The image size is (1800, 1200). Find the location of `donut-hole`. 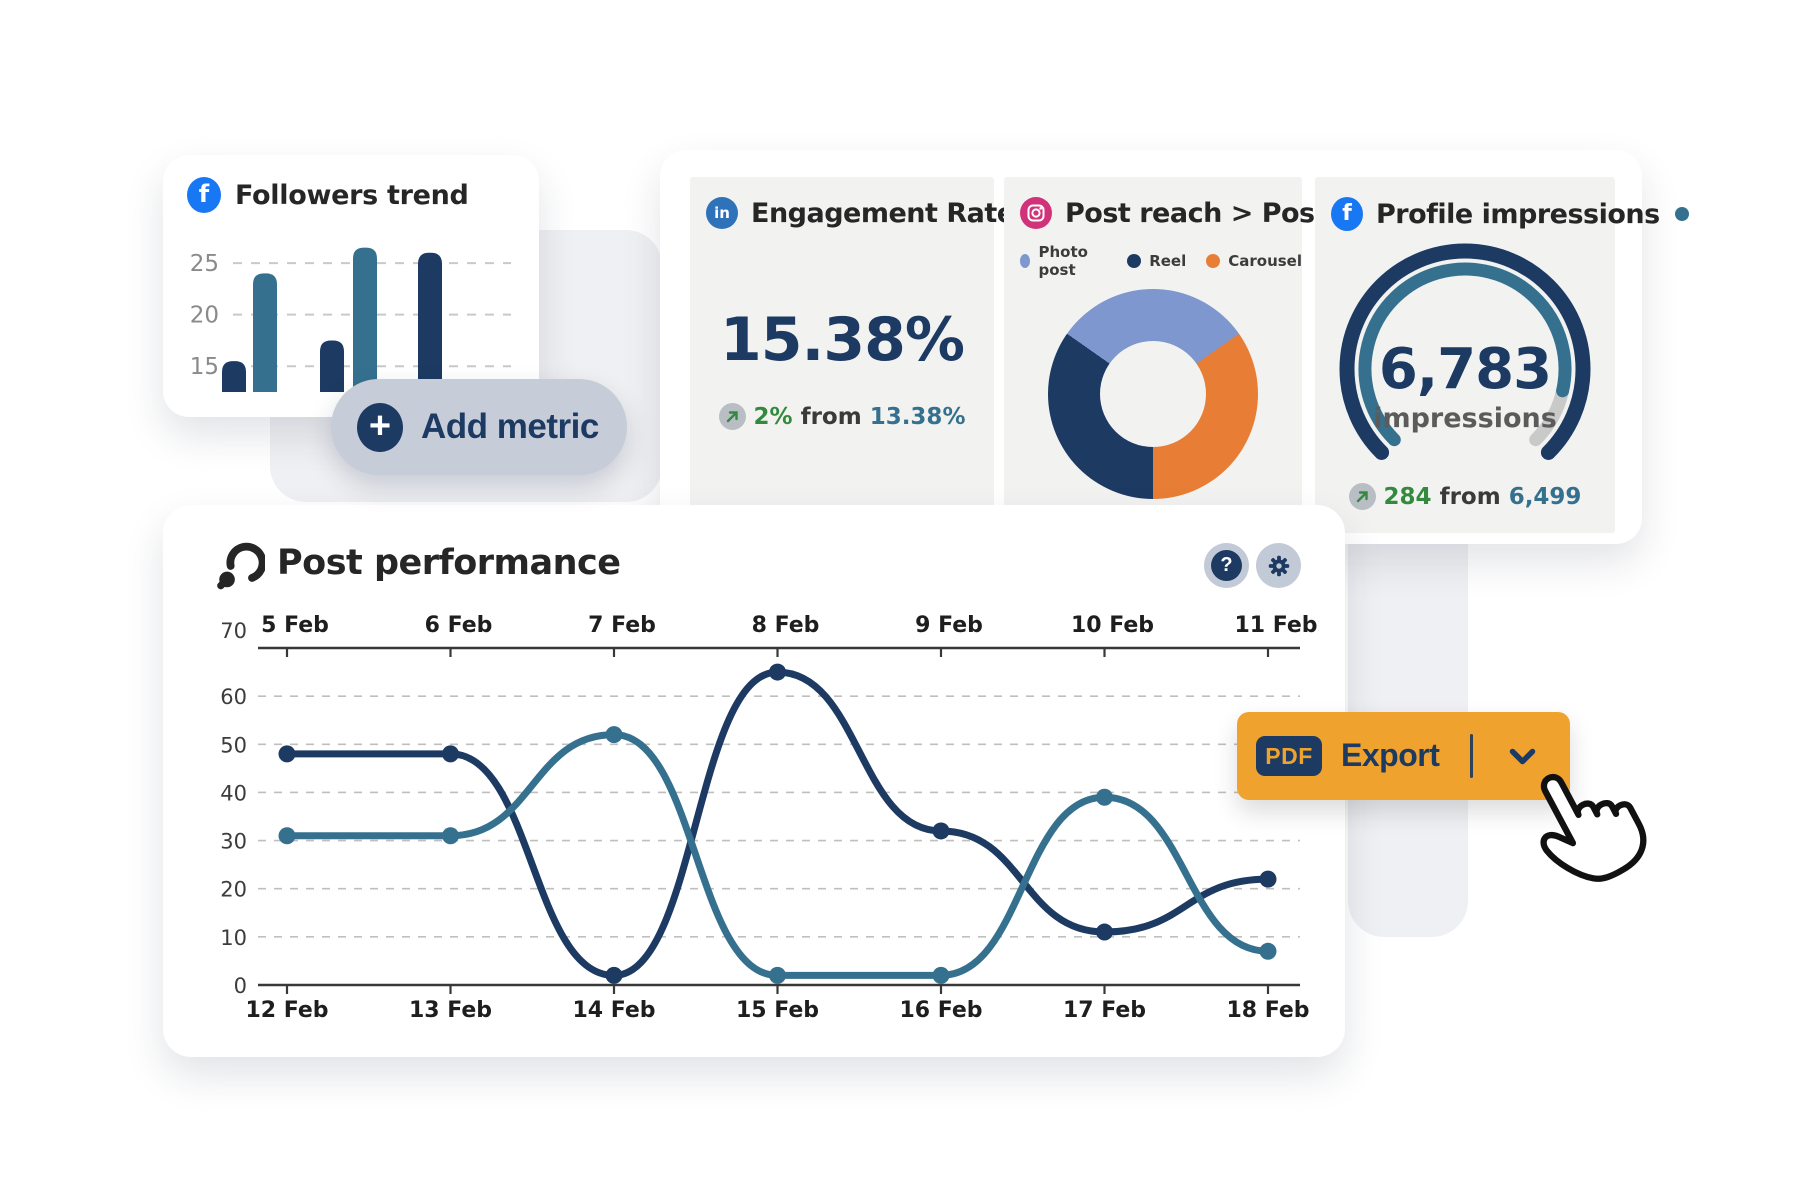

donut-hole is located at coordinates (1153, 394).